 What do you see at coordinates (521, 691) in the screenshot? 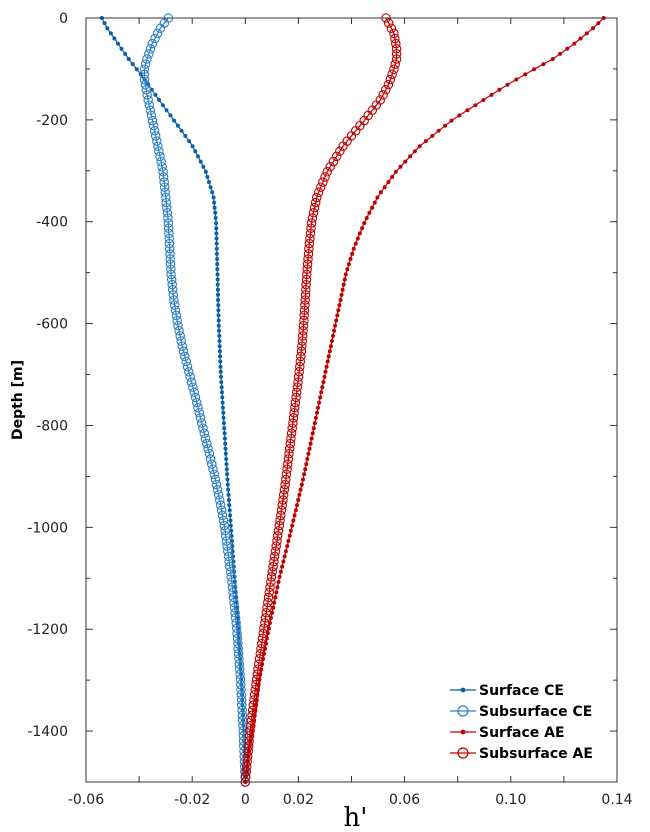
I see `legend-label: Surface CE` at bounding box center [521, 691].